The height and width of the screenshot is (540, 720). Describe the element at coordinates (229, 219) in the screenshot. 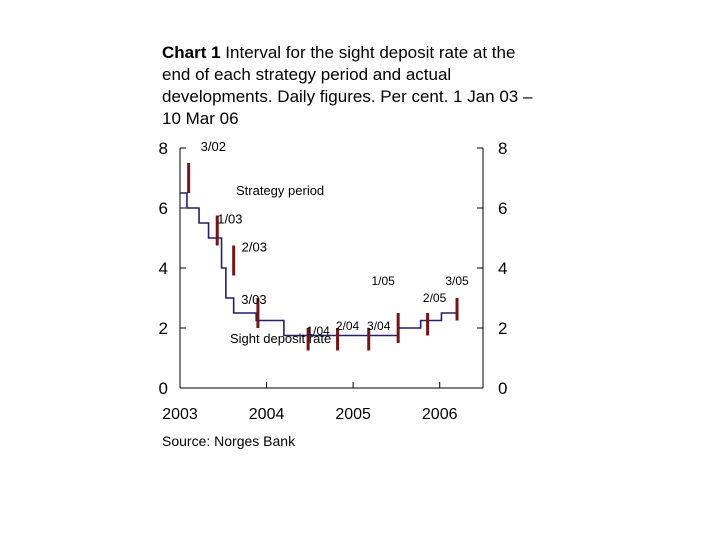

I see `interval-label: 1/03` at that location.